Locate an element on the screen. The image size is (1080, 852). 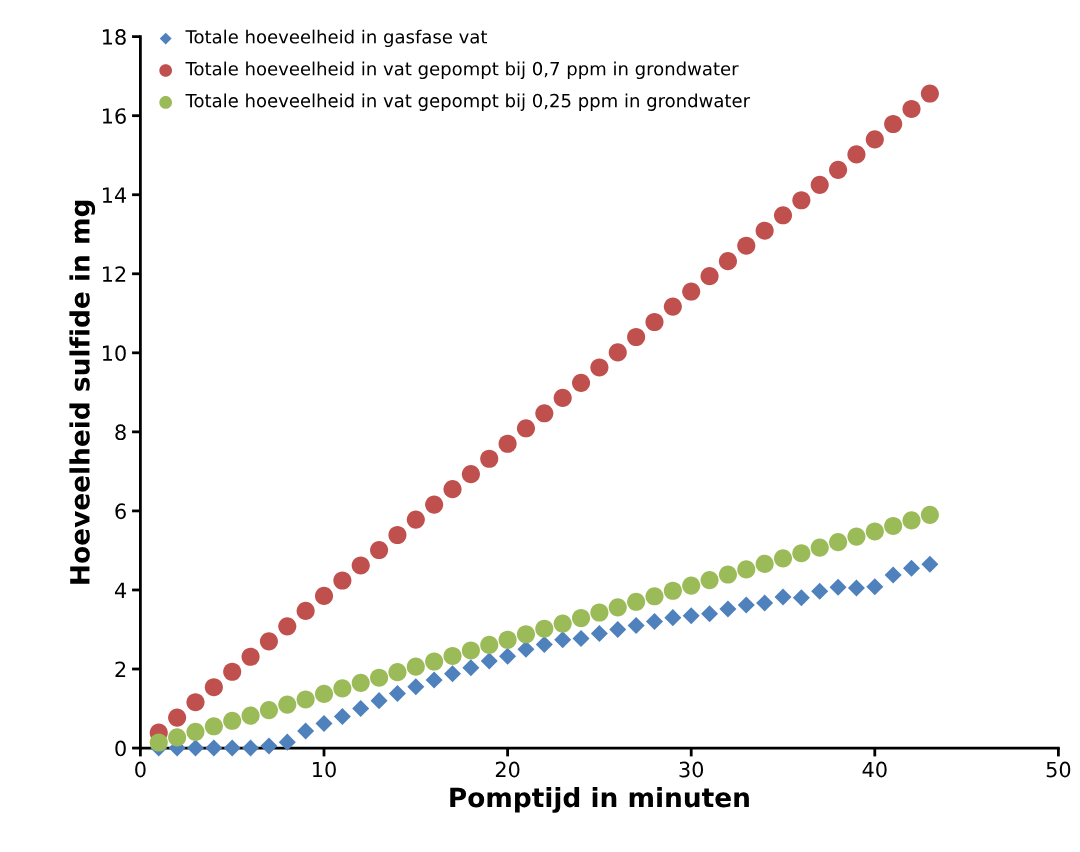
legend-label: Totale hoeveelheid in gasfase vat is located at coordinates (336, 38).